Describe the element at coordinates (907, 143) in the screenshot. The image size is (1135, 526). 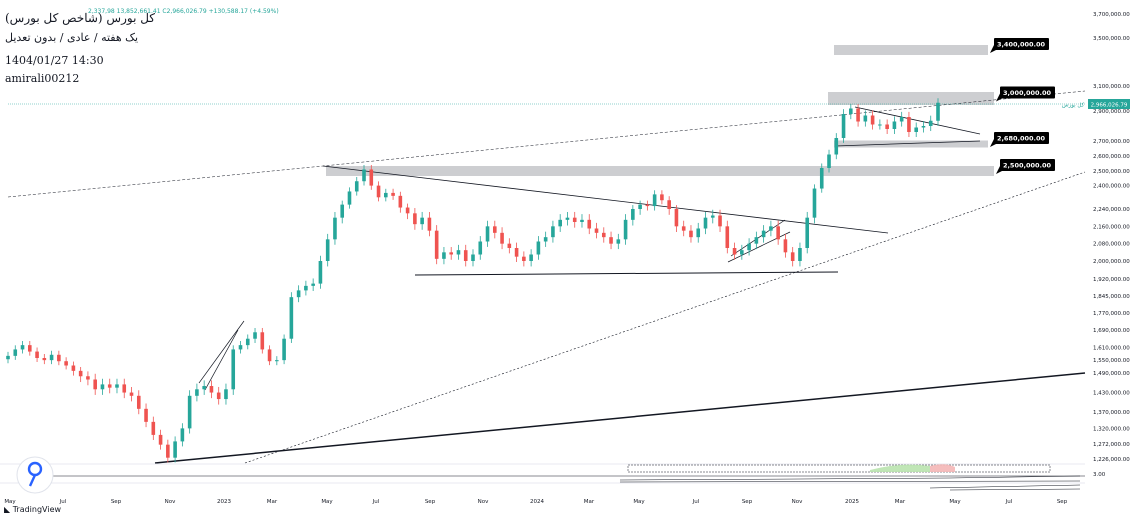
I see `wedge-lower-line` at that location.